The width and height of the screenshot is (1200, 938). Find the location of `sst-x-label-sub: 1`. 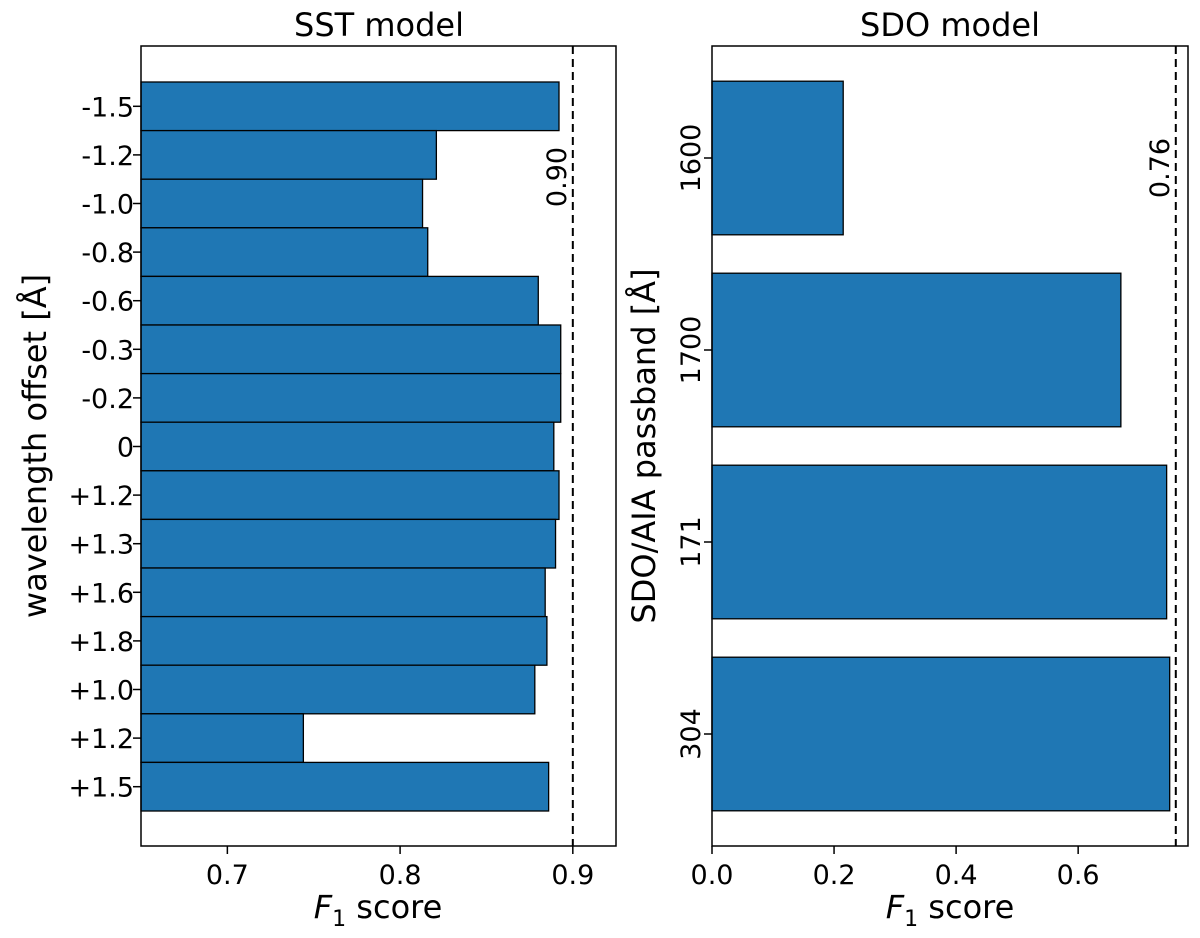

sst-x-label-sub: 1 is located at coordinates (339, 919).